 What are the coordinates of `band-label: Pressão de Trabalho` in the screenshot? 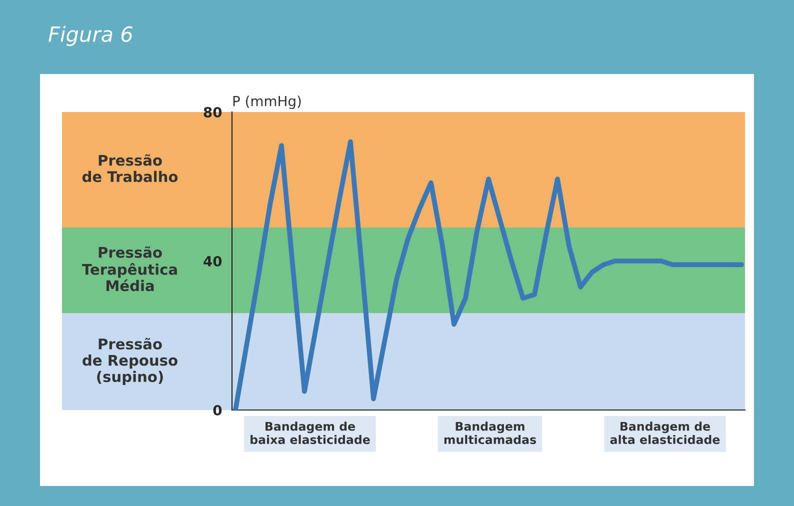 It's located at (130, 168).